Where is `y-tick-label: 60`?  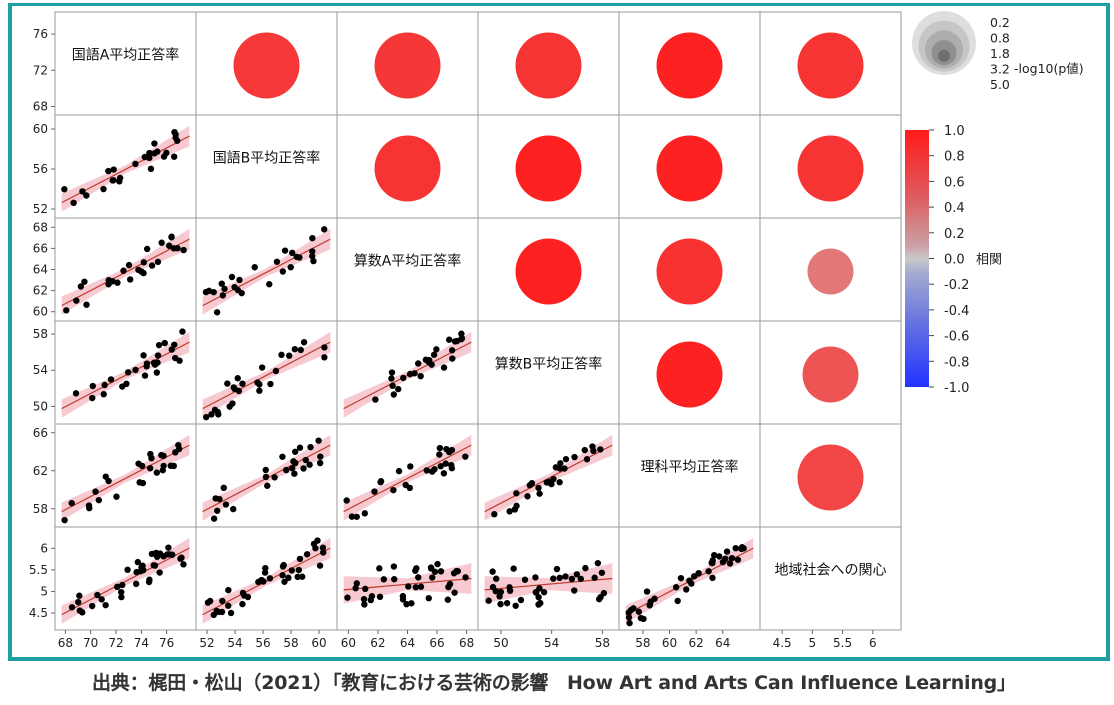 y-tick-label: 60 is located at coordinates (40, 312).